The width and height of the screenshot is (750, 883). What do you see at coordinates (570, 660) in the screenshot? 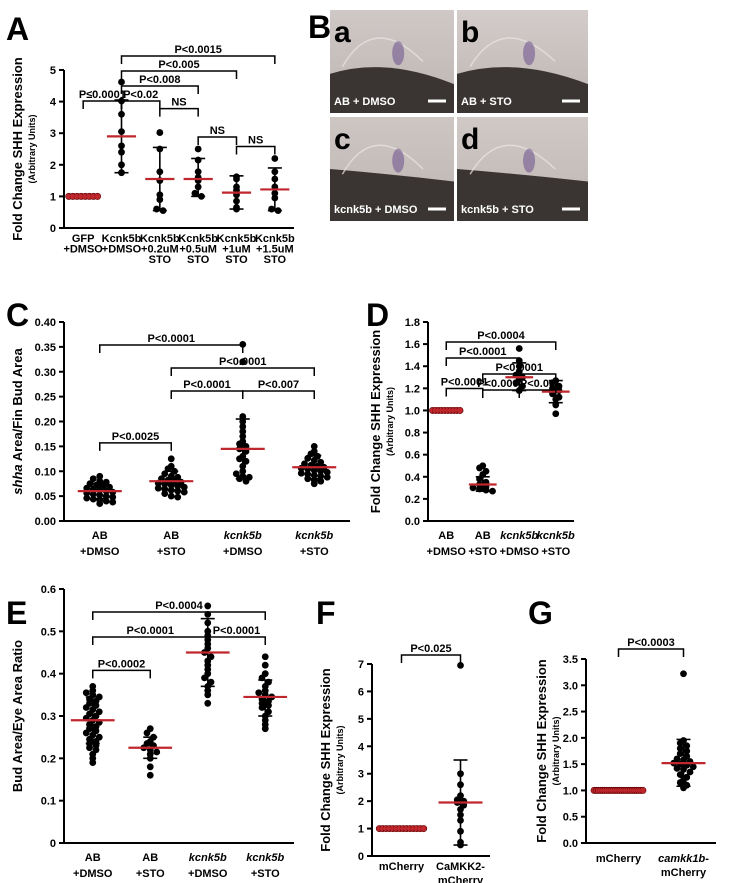
I see `y-tick-label: 3.5` at bounding box center [570, 660].